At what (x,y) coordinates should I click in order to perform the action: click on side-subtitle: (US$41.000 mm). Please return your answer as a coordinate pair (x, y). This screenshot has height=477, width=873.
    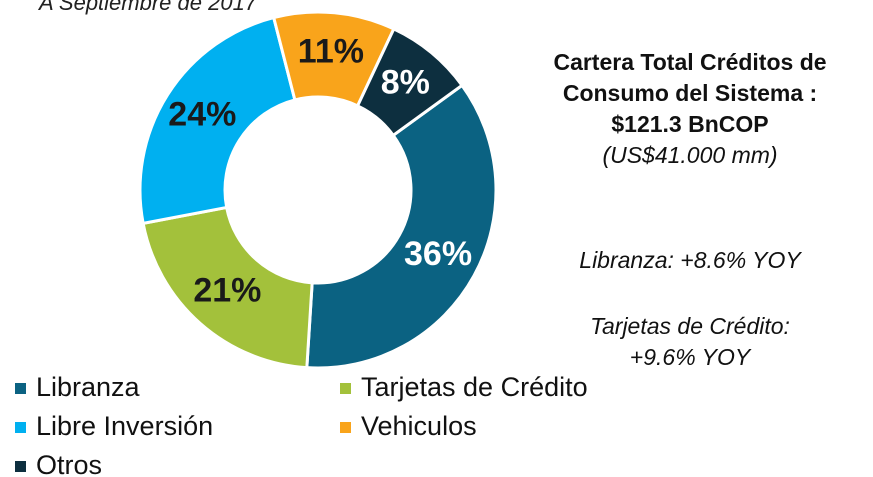
    Looking at the image, I should click on (689, 155).